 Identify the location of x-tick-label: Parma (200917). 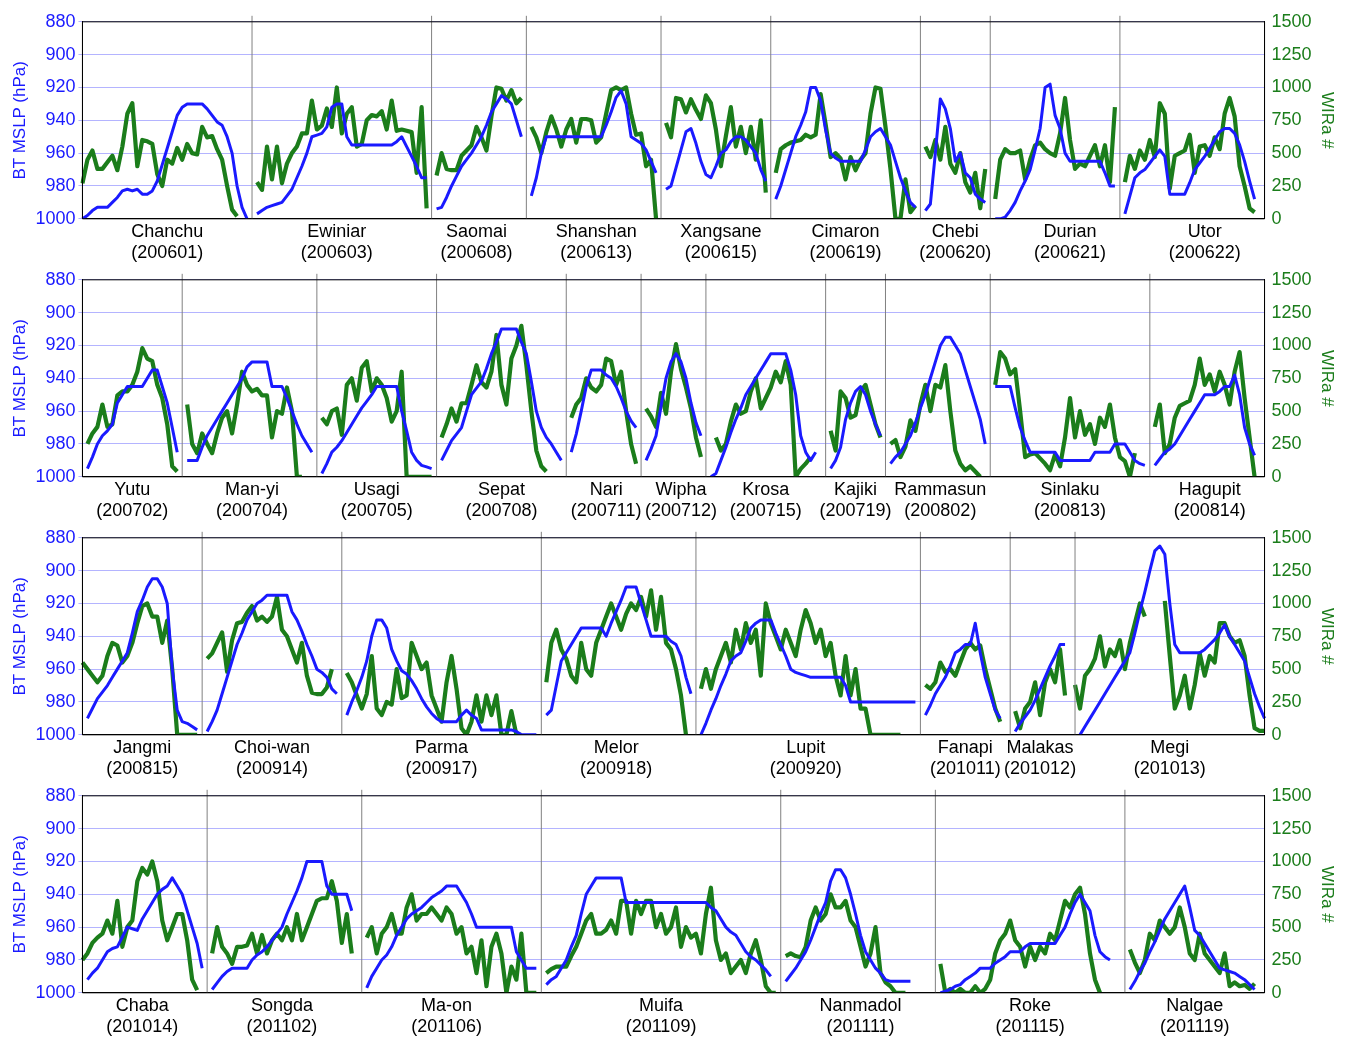
(441, 757).